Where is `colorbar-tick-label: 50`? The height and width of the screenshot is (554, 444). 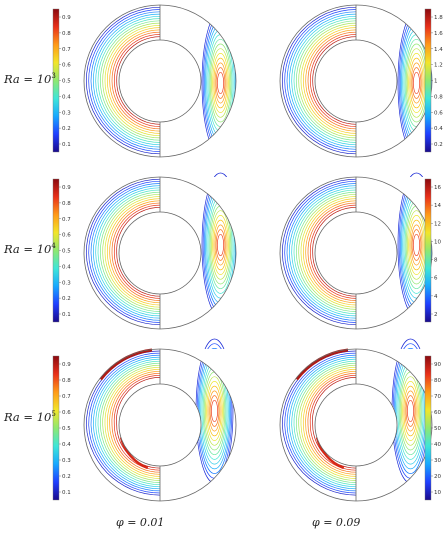 colorbar-tick-label: 50 is located at coordinates (437, 429).